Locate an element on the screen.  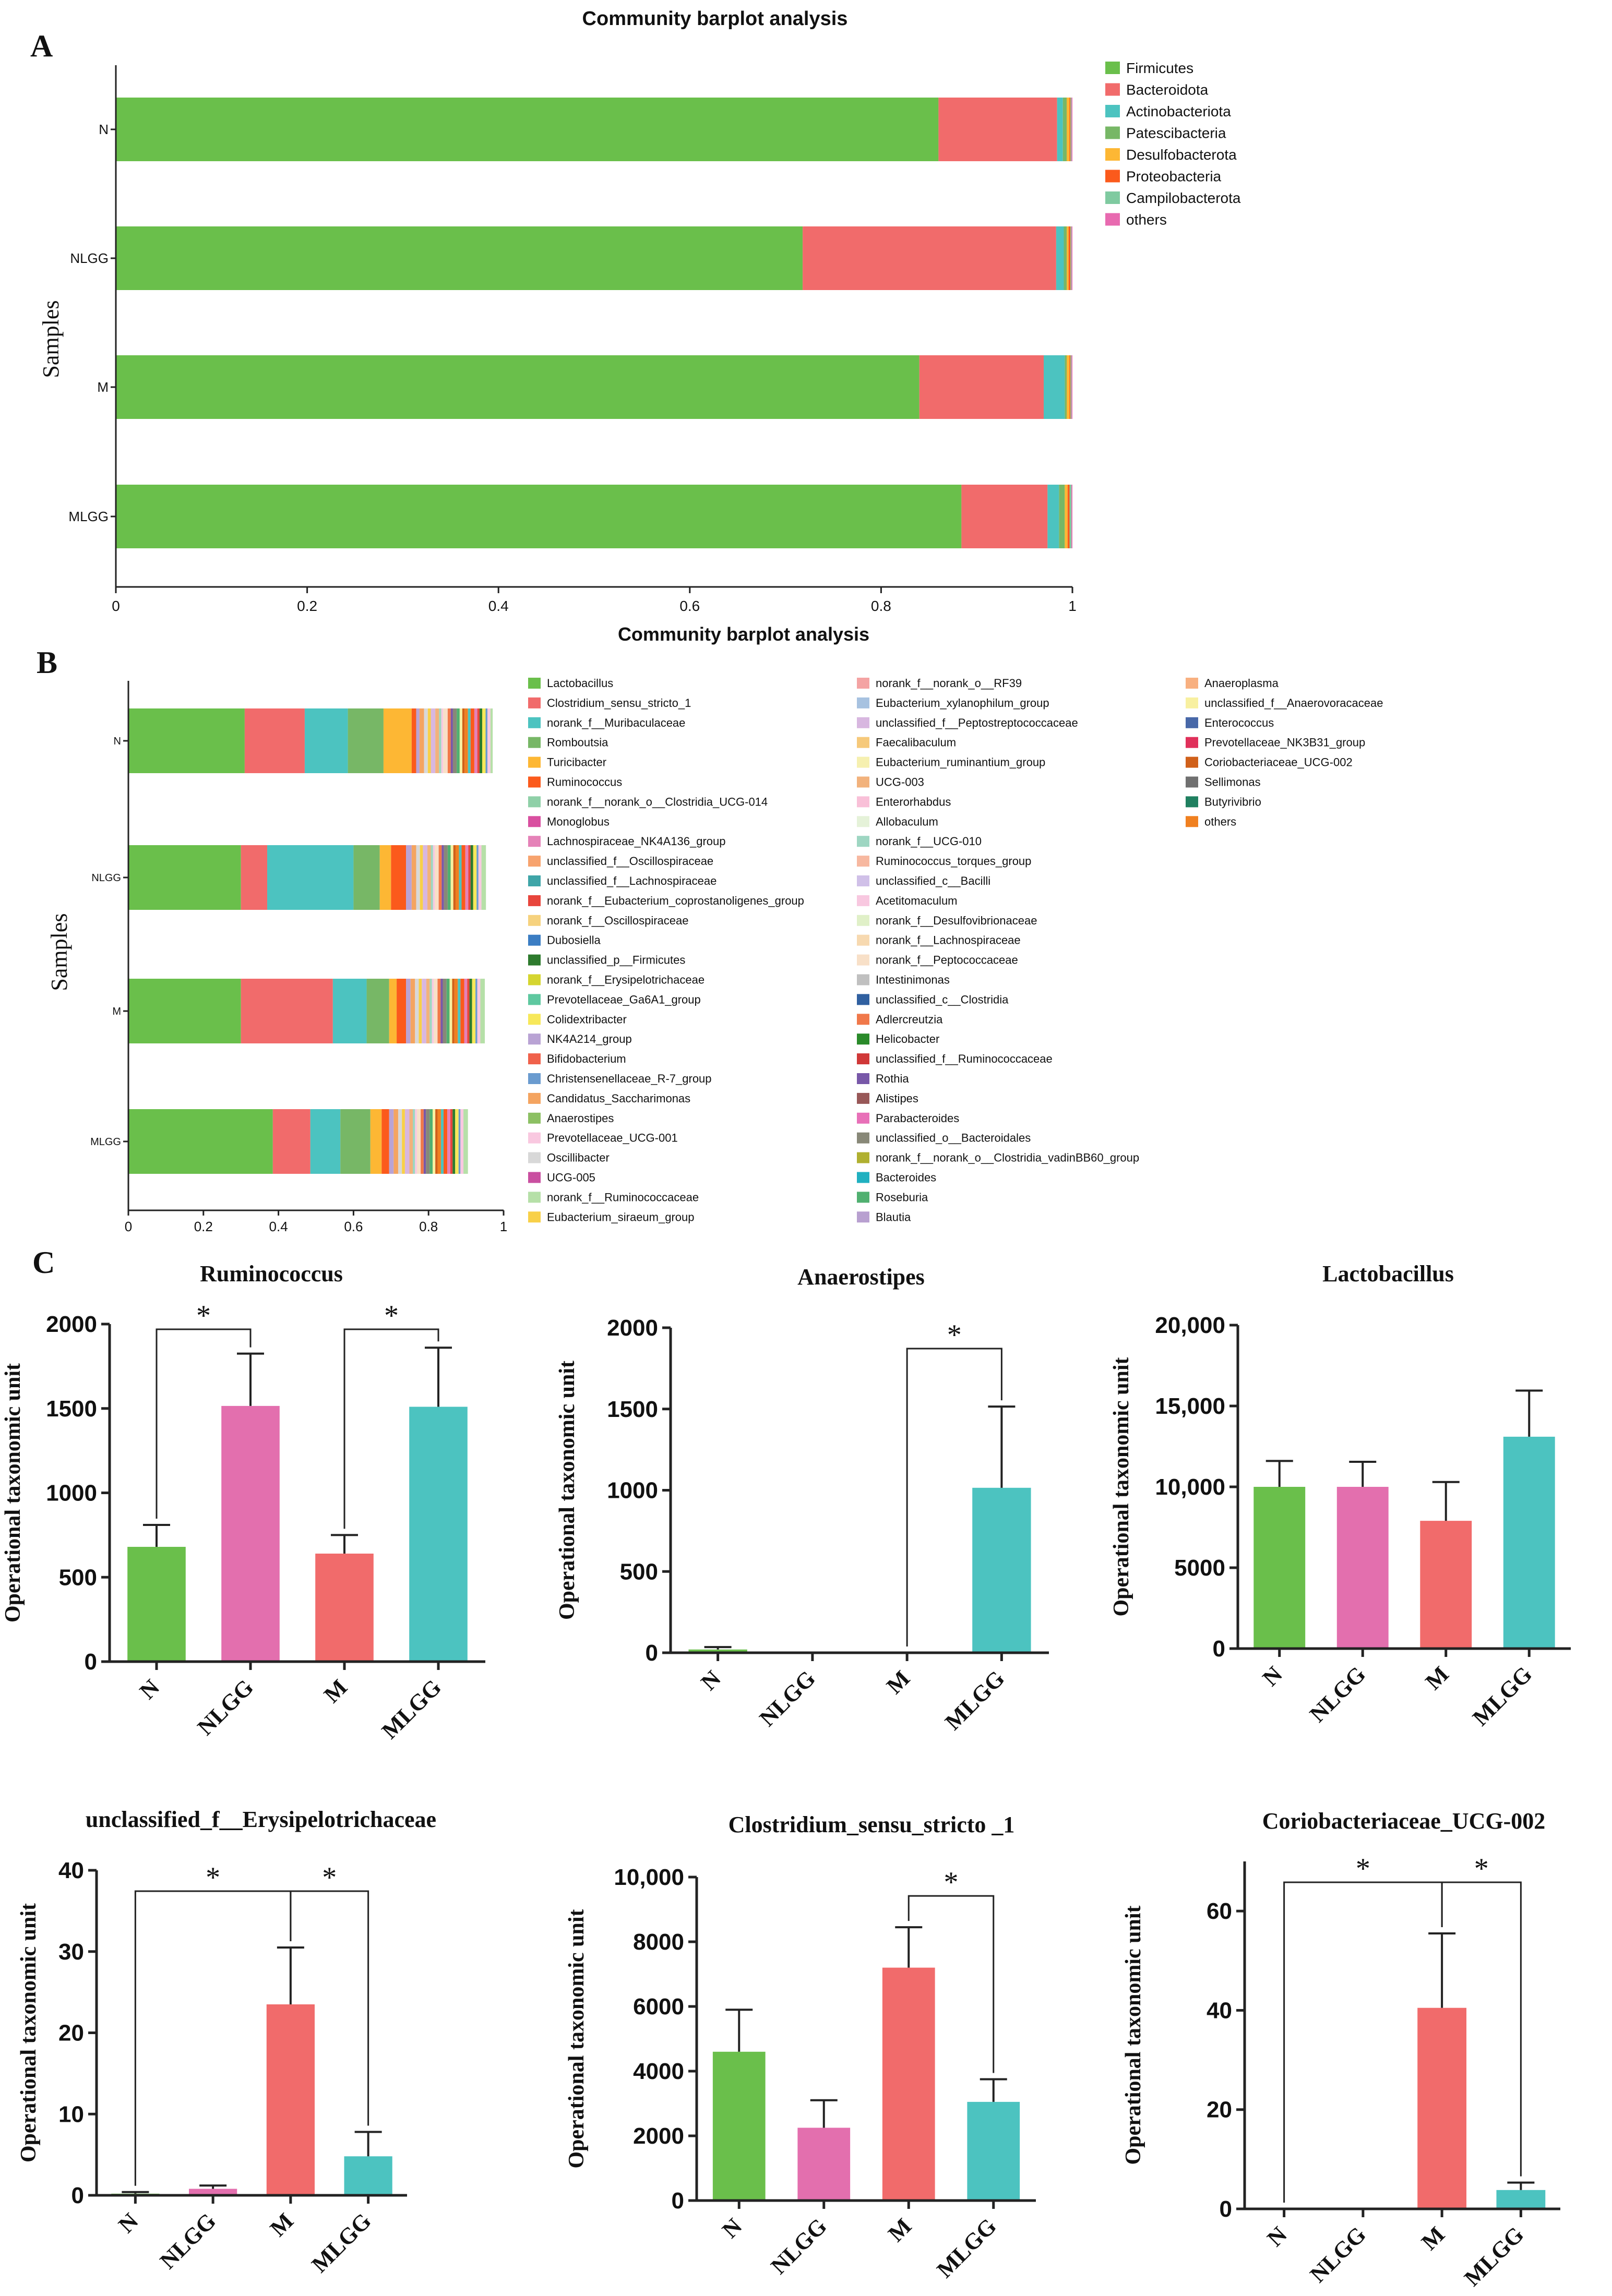
panel-label-c: C is located at coordinates (43, 1262).